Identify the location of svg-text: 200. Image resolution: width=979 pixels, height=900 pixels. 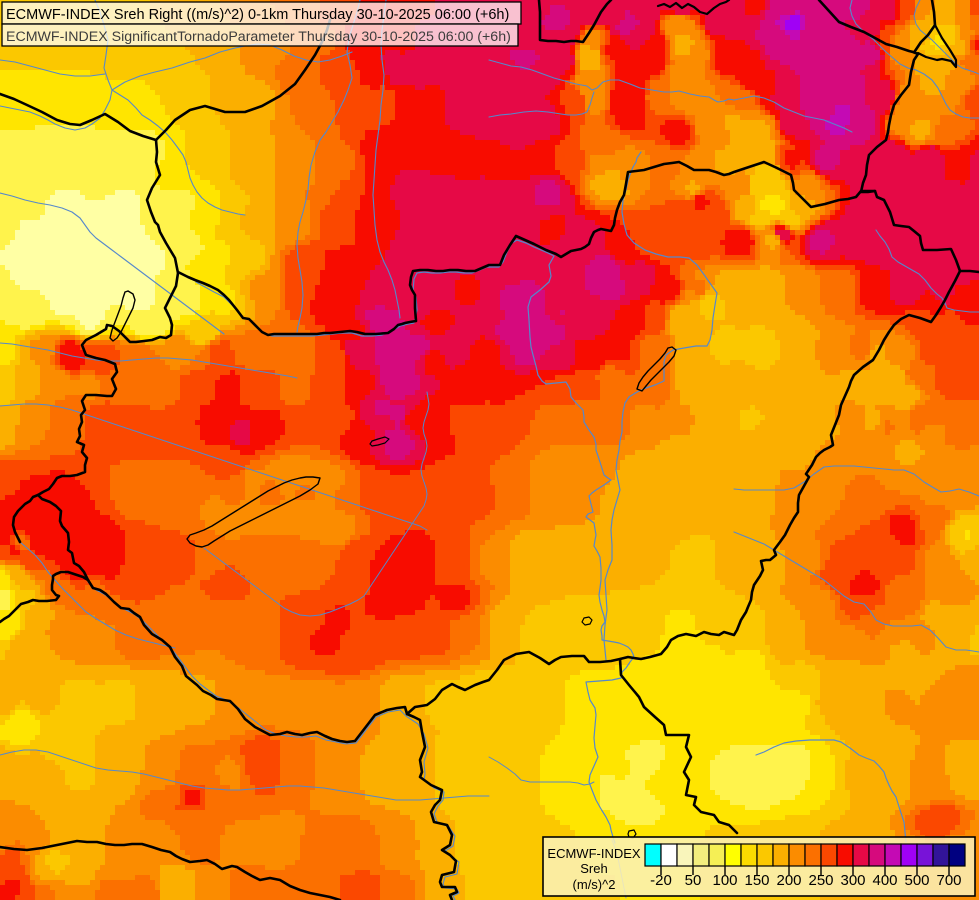
(788, 880).